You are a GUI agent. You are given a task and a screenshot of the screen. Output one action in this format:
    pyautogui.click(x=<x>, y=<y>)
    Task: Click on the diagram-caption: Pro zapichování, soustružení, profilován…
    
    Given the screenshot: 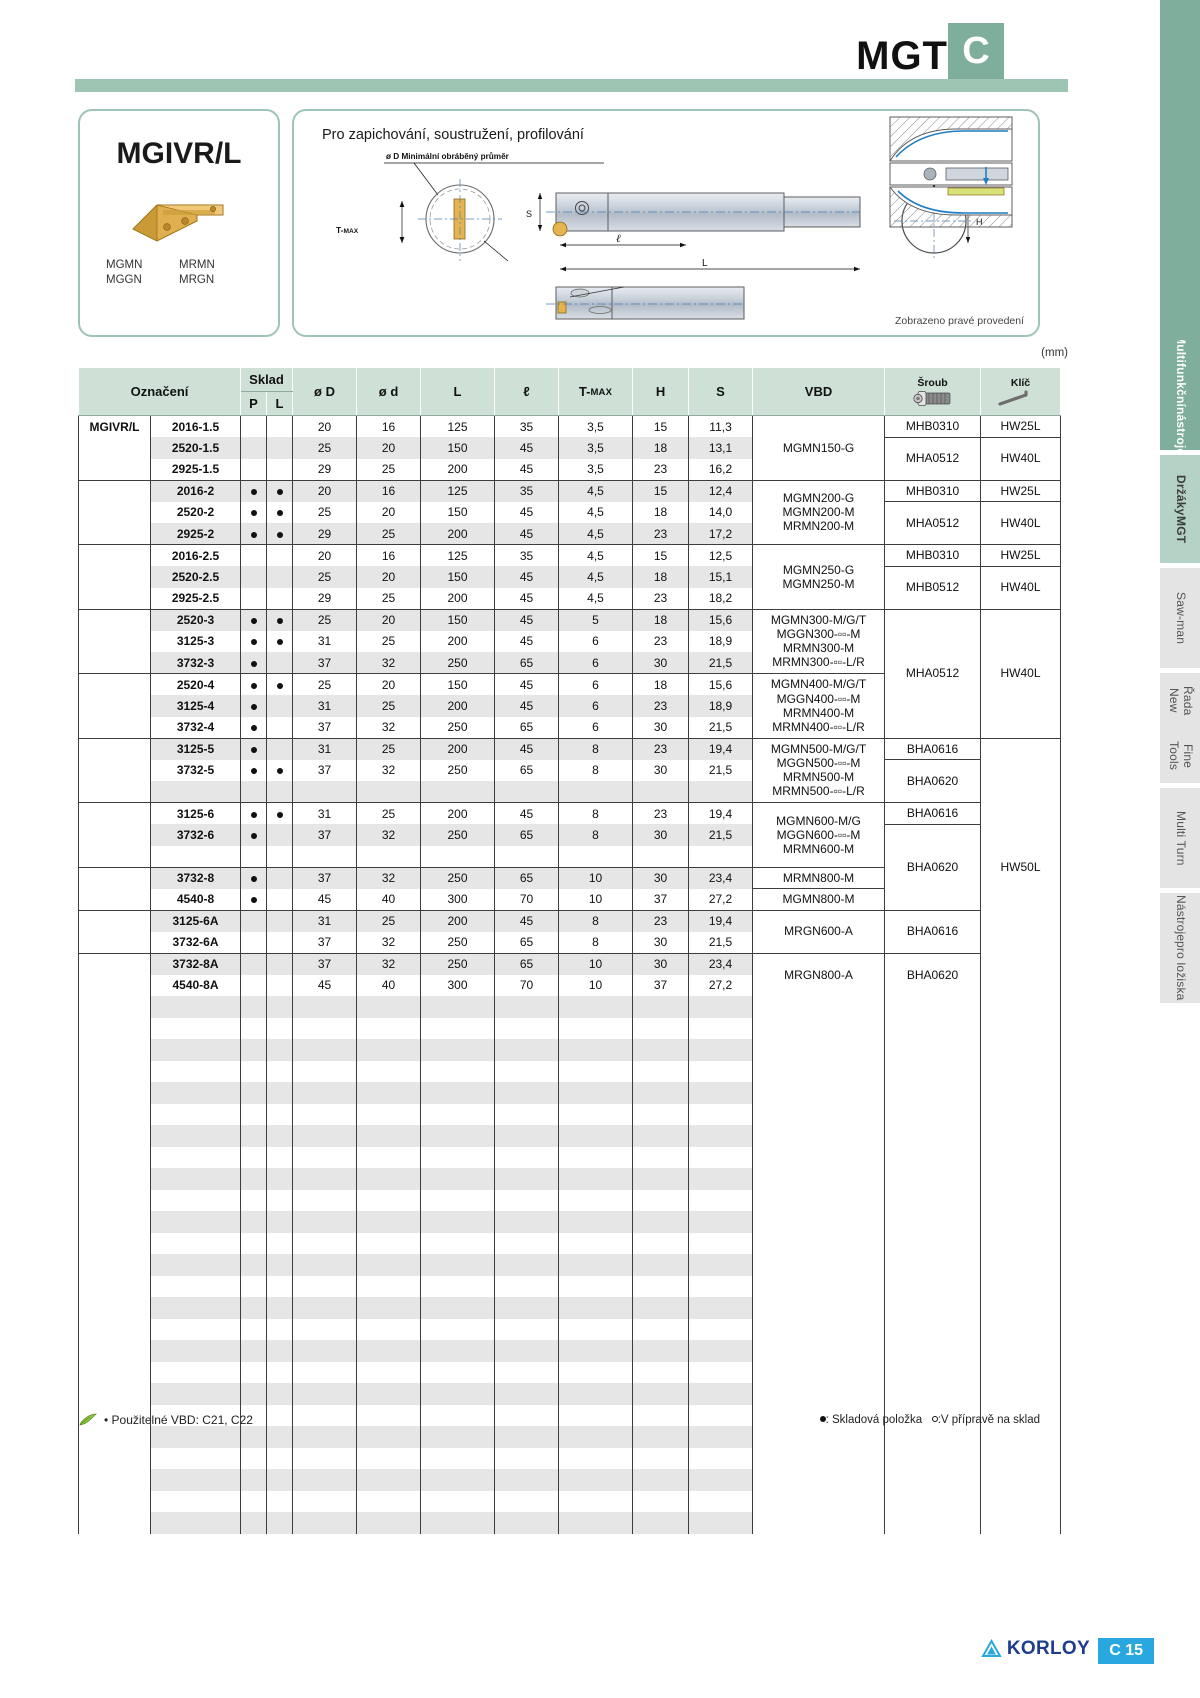 What is the action you would take?
    pyautogui.click(x=453, y=135)
    